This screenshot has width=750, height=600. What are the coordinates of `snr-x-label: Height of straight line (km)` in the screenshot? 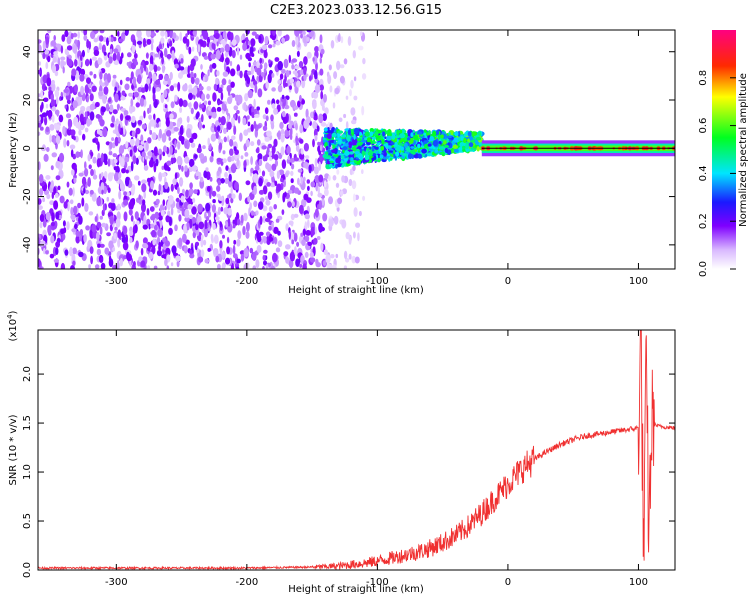 It's located at (356, 589).